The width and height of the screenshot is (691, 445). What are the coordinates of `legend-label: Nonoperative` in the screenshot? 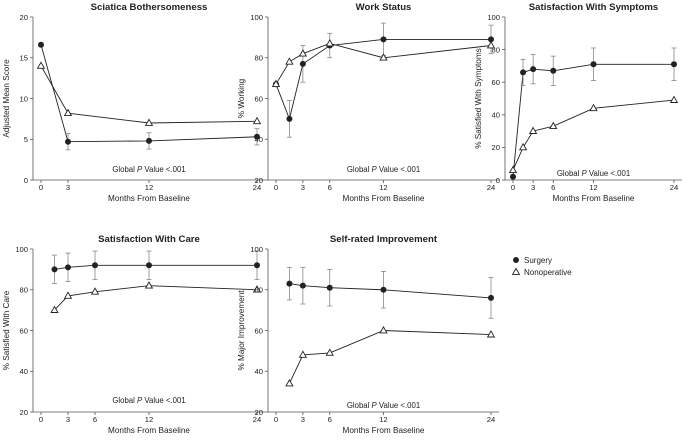 It's located at (548, 272).